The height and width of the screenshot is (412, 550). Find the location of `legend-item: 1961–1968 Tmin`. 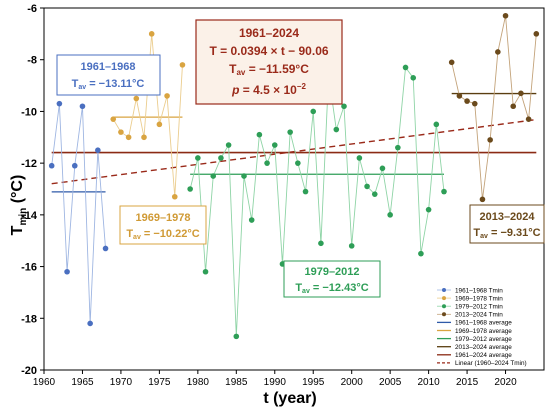

legend-item: 1961–1968 Tmin is located at coordinates (470, 290).